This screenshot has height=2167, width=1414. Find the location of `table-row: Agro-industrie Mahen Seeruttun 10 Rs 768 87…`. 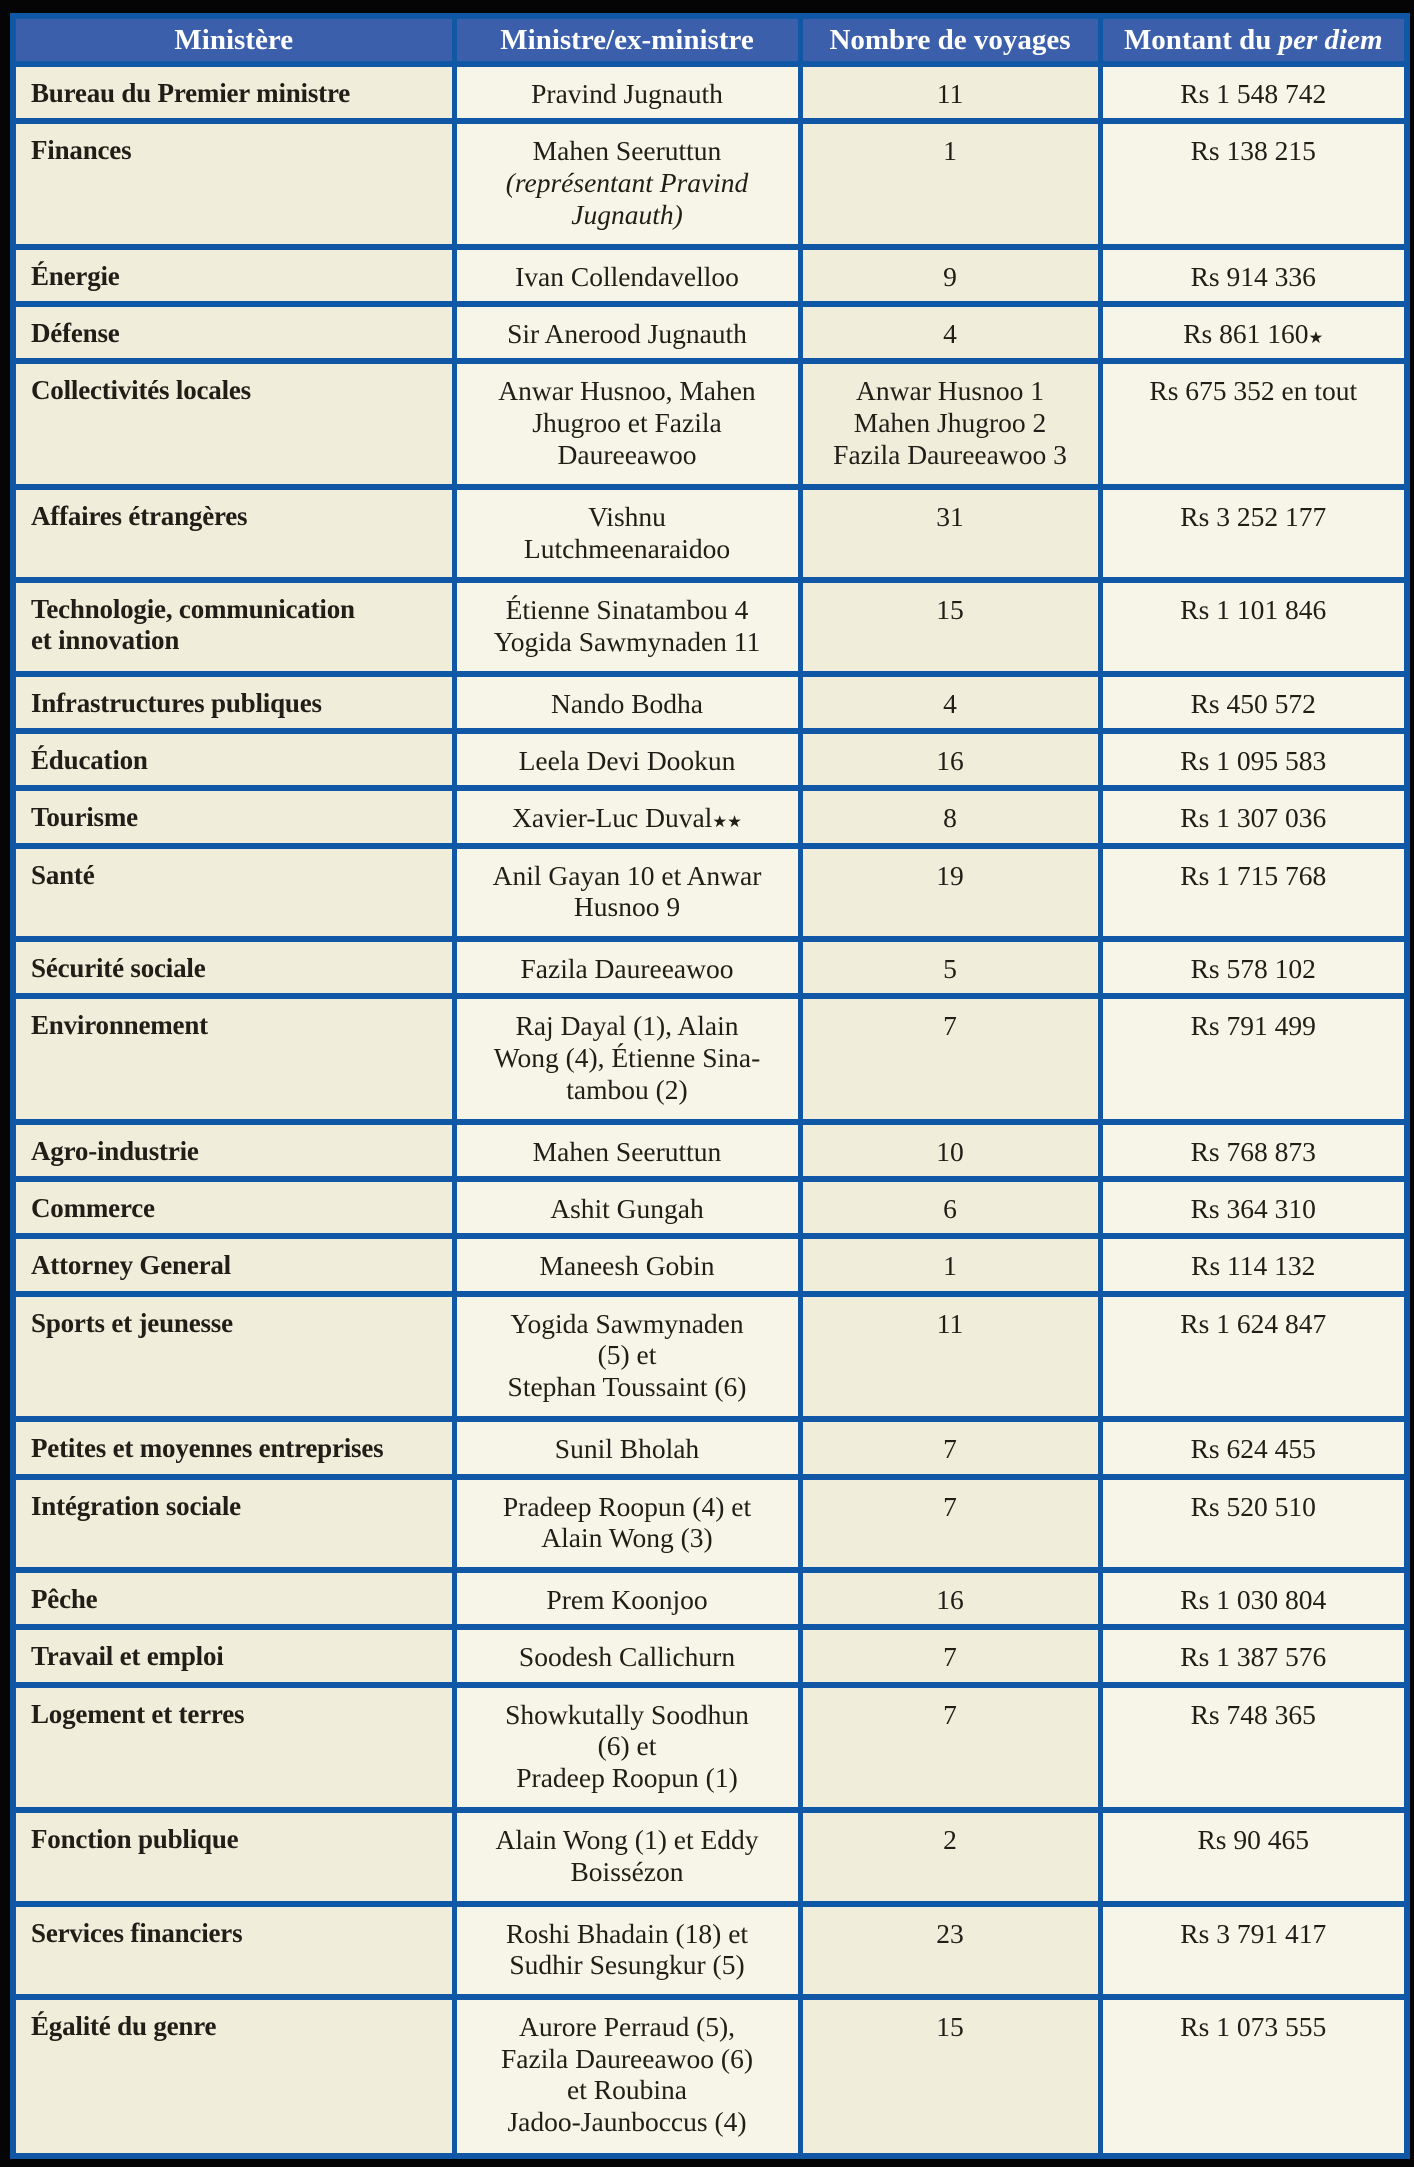

table-row: Agro-industrie Mahen Seeruttun 10 Rs 768 87… is located at coordinates (710, 1150).